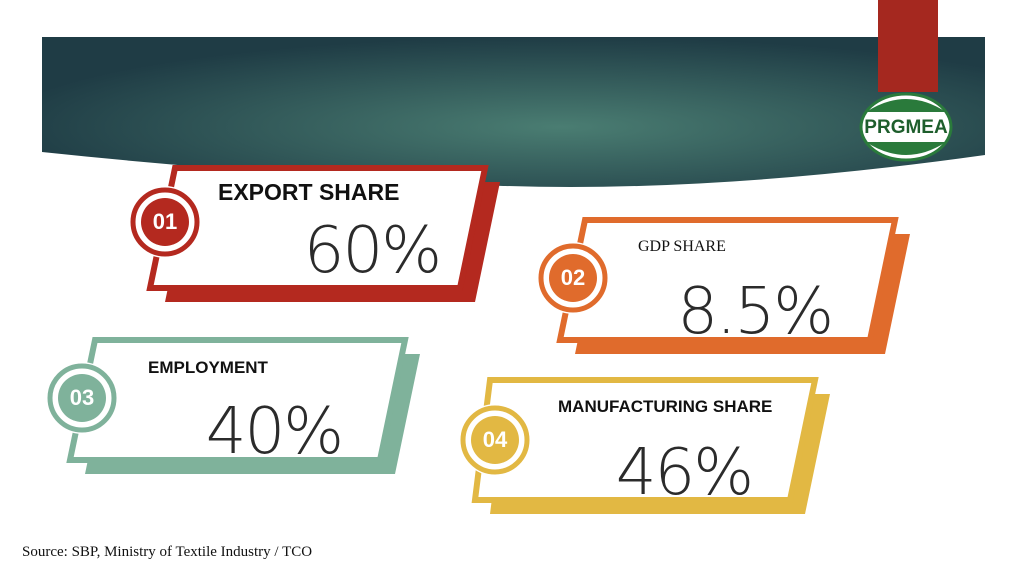 Image resolution: width=1024 pixels, height=568 pixels. I want to click on card-label: MANUFACTURING SHARE, so click(665, 406).